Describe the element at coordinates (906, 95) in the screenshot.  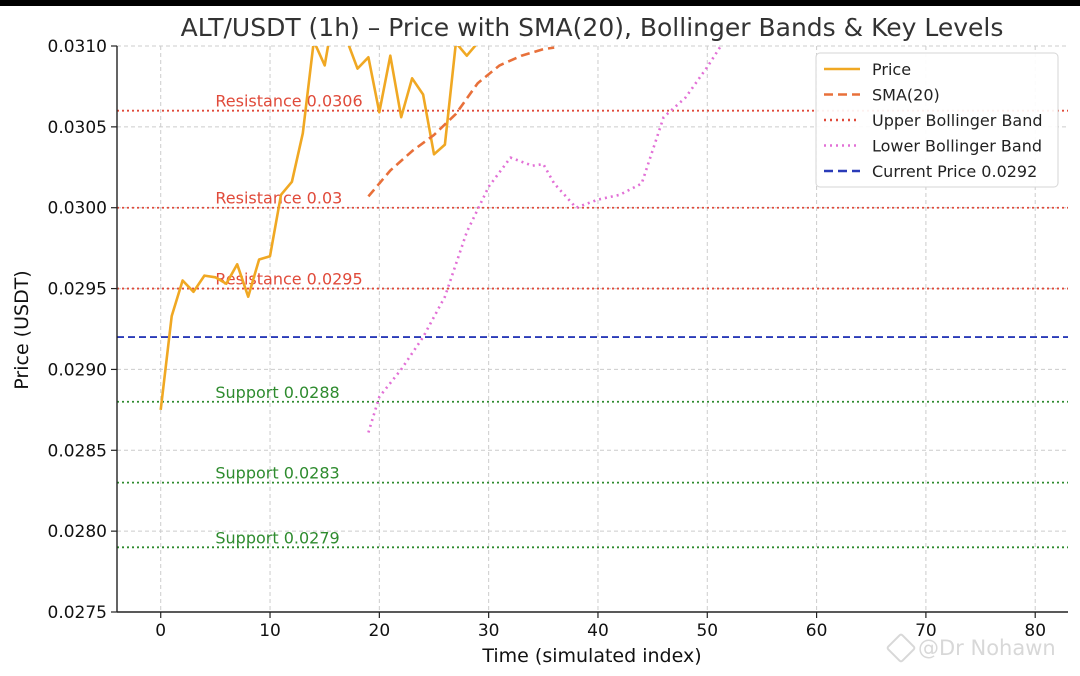
I see `legend-label: SMA(20)` at that location.